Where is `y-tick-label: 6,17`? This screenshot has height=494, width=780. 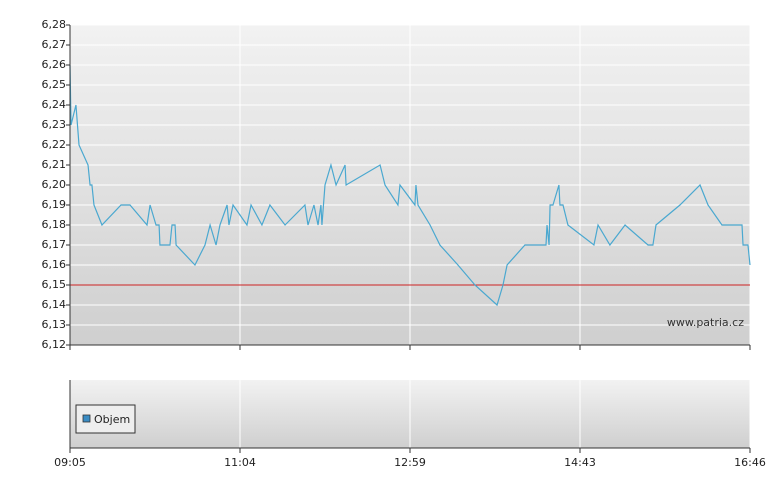 y-tick-label: 6,17 is located at coordinates (54, 244).